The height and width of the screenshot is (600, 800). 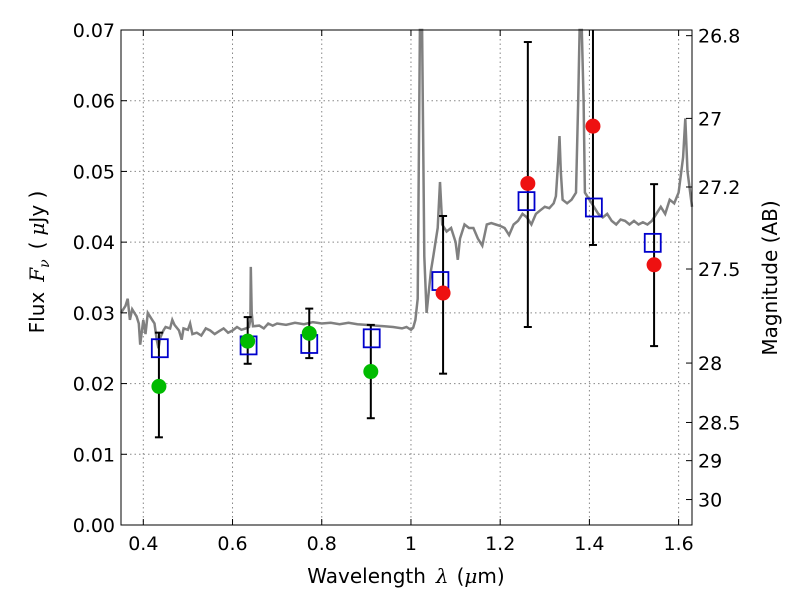 I want to click on y2-tick-label: 28.5, so click(x=719, y=423).